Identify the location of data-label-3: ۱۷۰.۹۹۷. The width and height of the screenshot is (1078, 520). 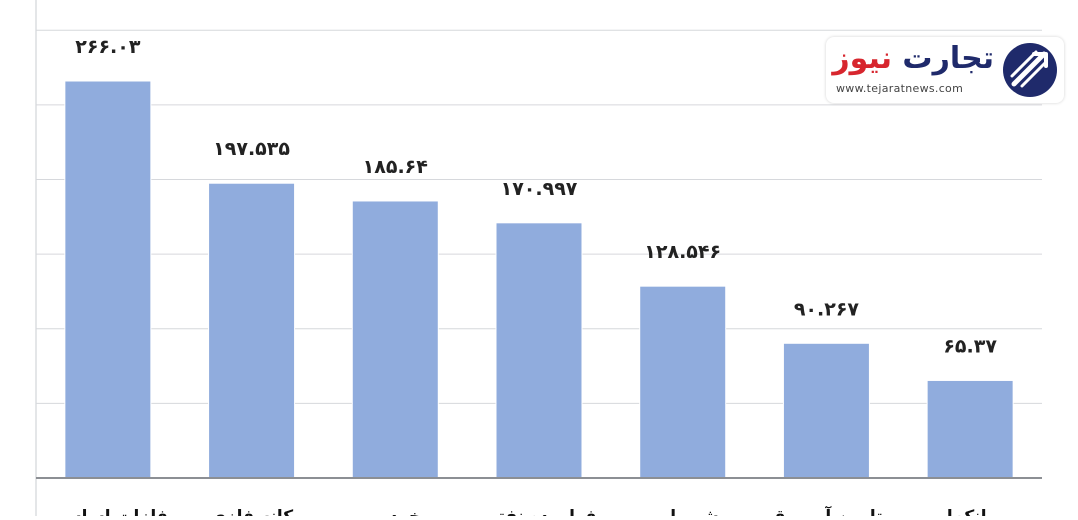
(539, 189).